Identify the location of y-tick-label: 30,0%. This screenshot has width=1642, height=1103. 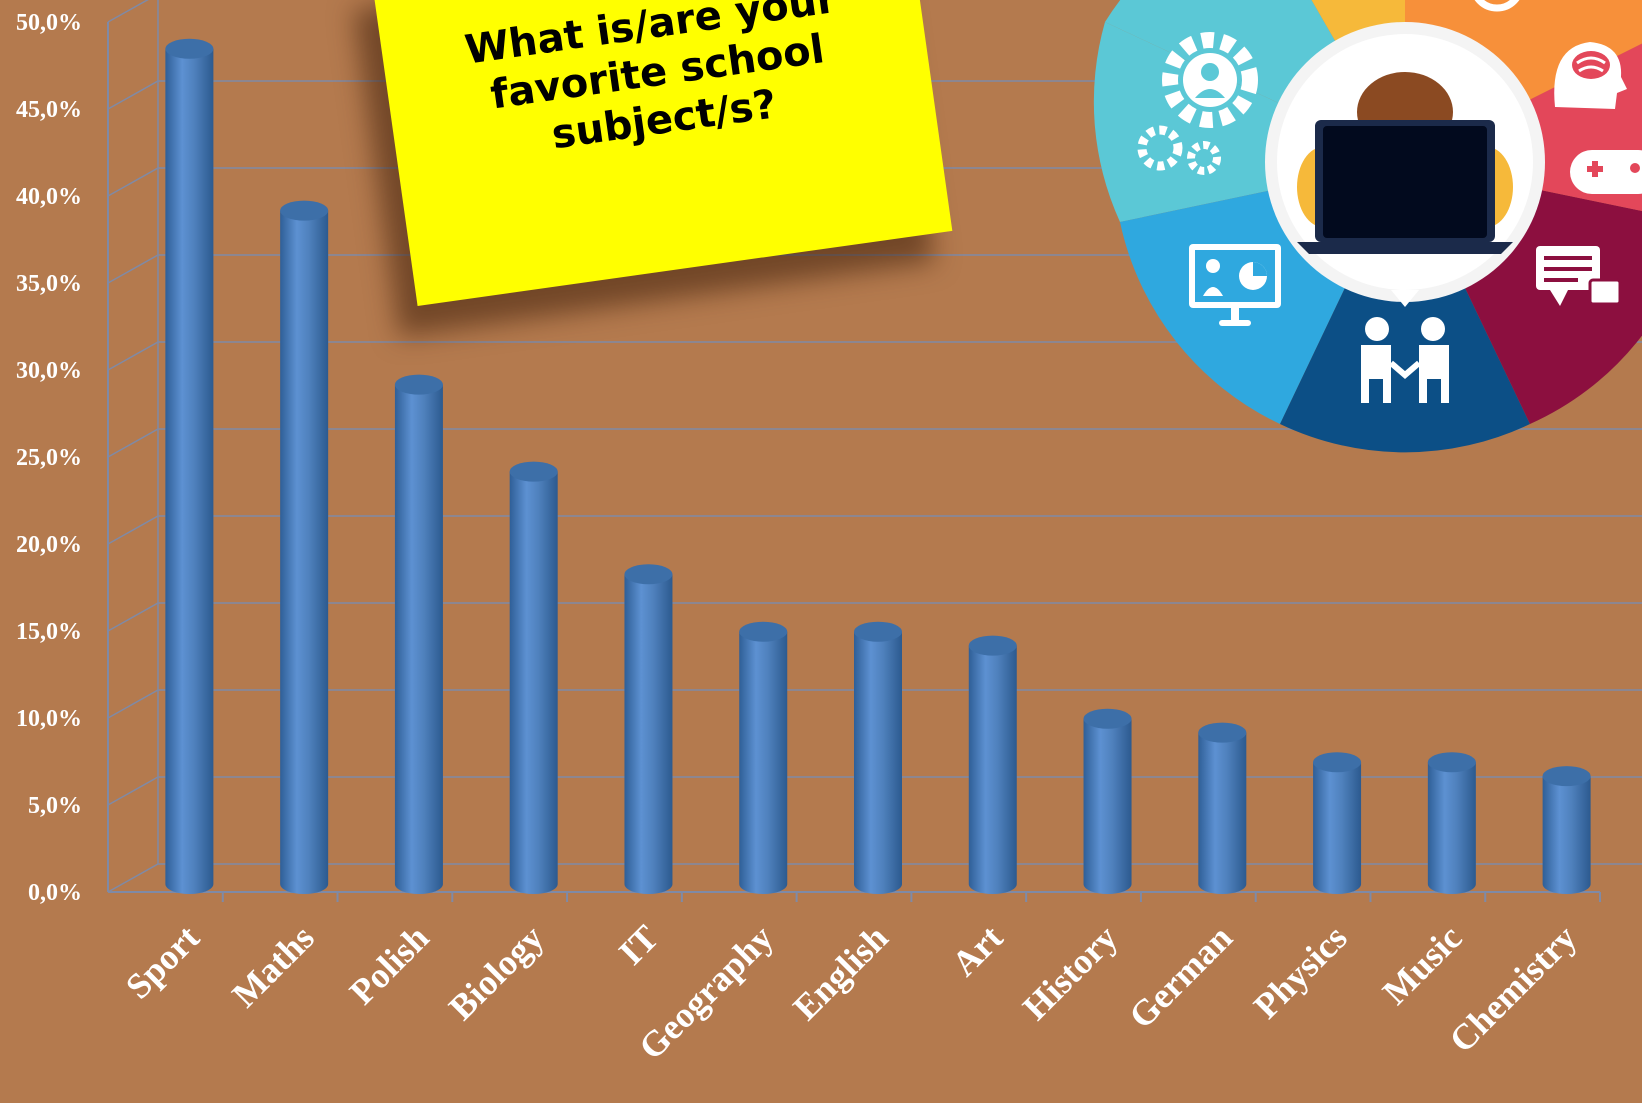
(49, 371).